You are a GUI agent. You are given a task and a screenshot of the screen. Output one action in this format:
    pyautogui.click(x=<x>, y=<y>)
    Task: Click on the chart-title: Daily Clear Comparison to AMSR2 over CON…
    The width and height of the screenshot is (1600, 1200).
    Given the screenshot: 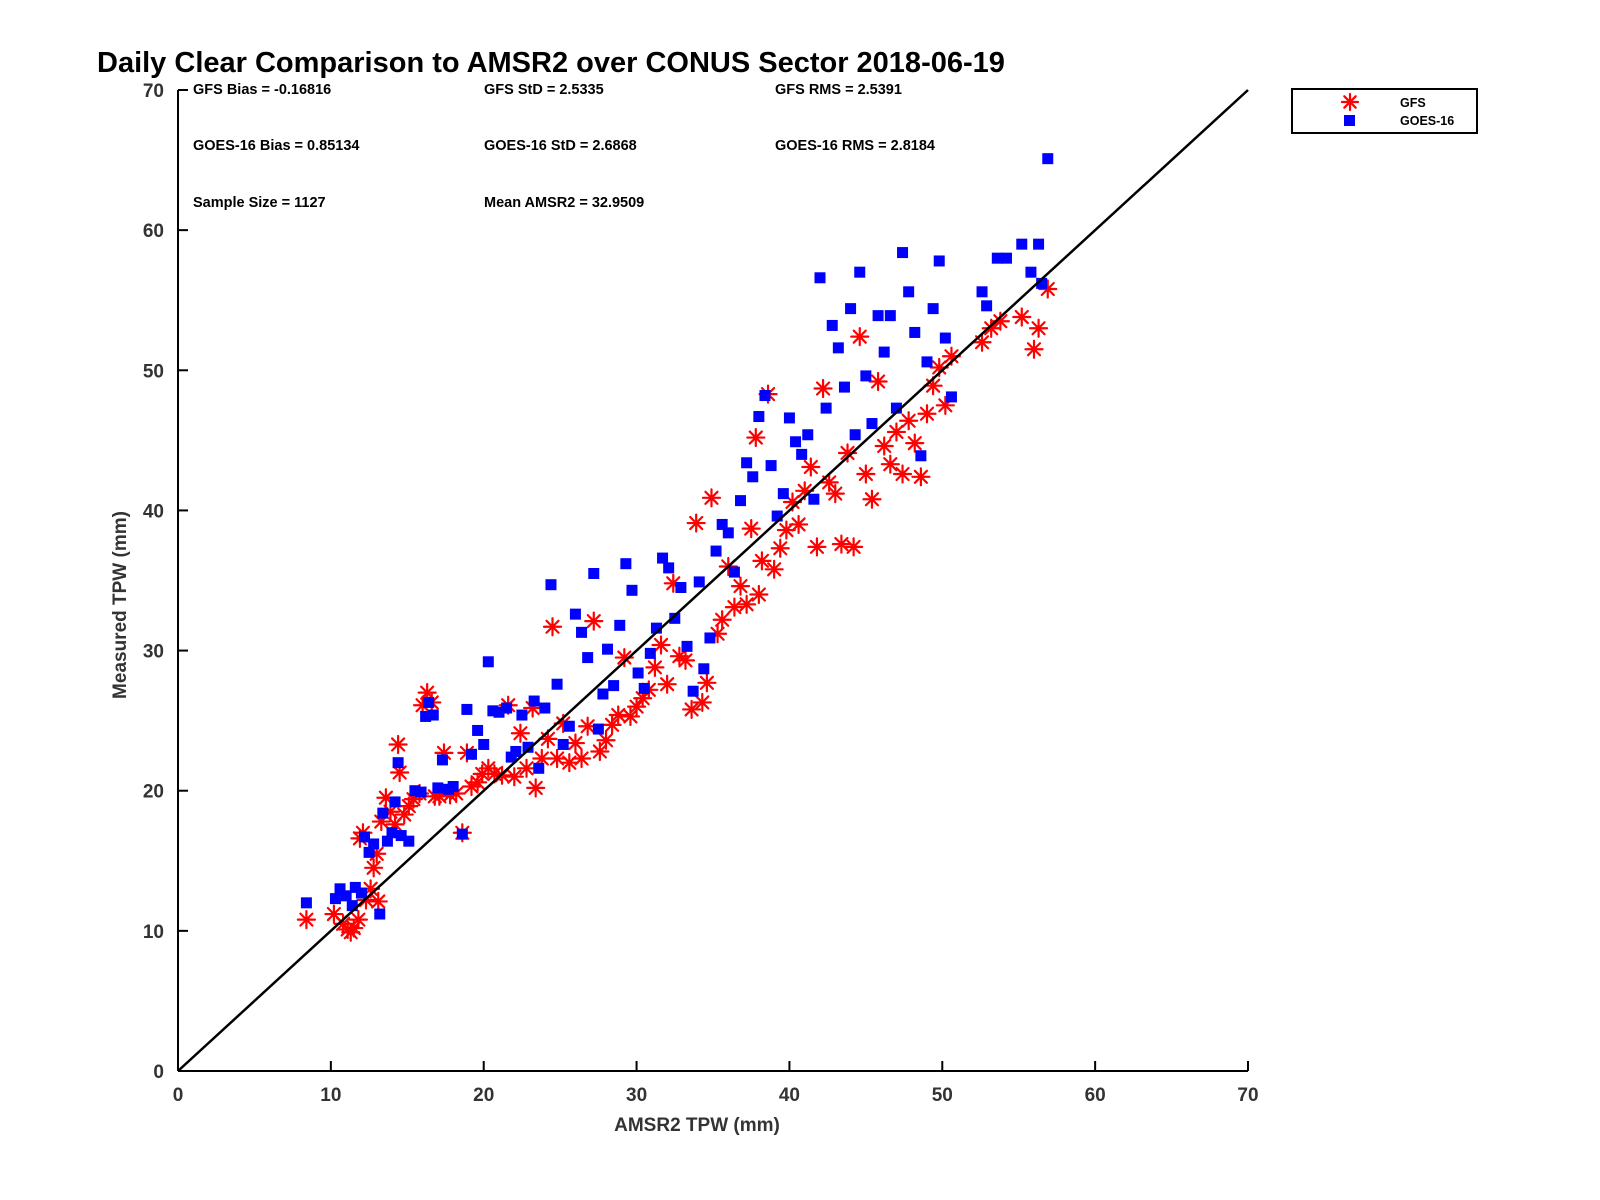 What is the action you would take?
    pyautogui.click(x=551, y=63)
    